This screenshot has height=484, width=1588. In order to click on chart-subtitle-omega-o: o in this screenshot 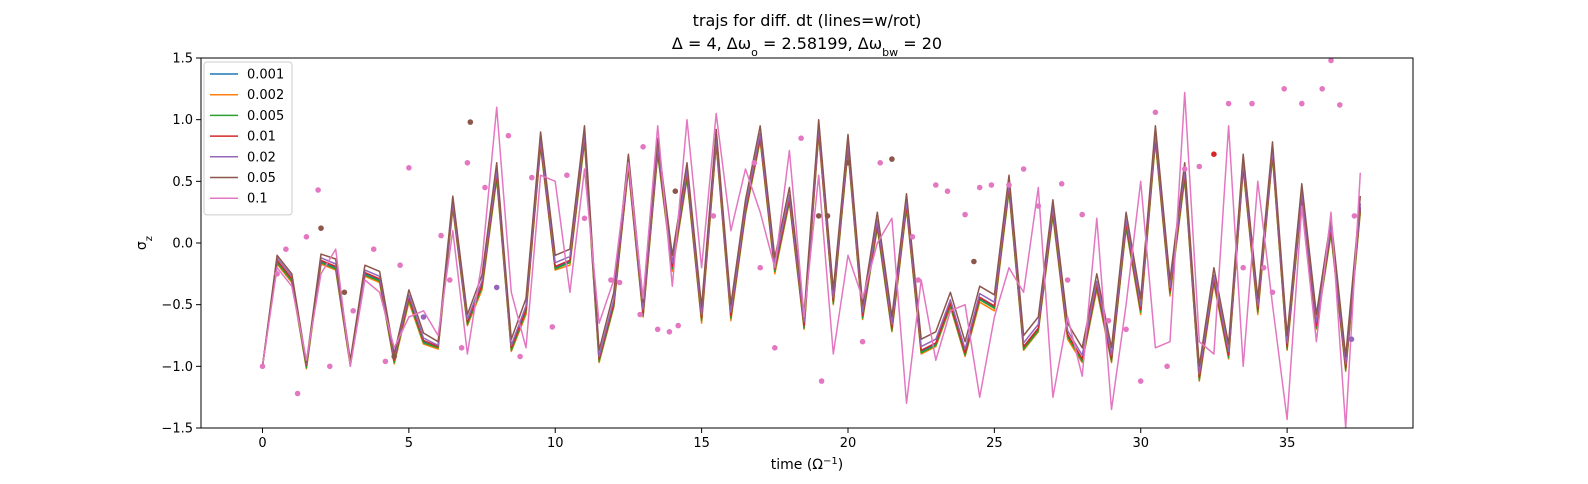, I will do `click(754, 52)`.